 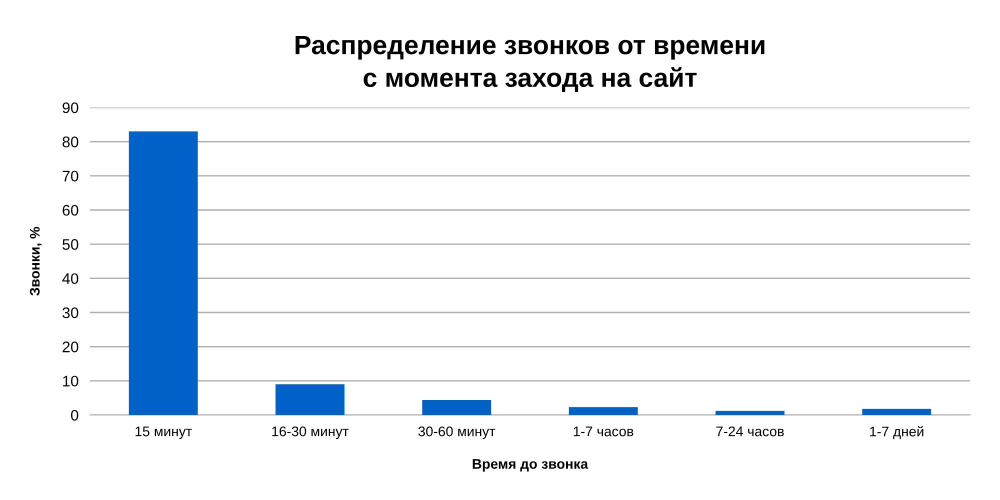 What do you see at coordinates (74, 415) in the screenshot?
I see `y-tick-label: 0` at bounding box center [74, 415].